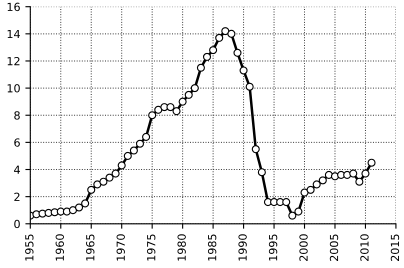  I want to click on y-tick-label: 10, so click(14, 88).